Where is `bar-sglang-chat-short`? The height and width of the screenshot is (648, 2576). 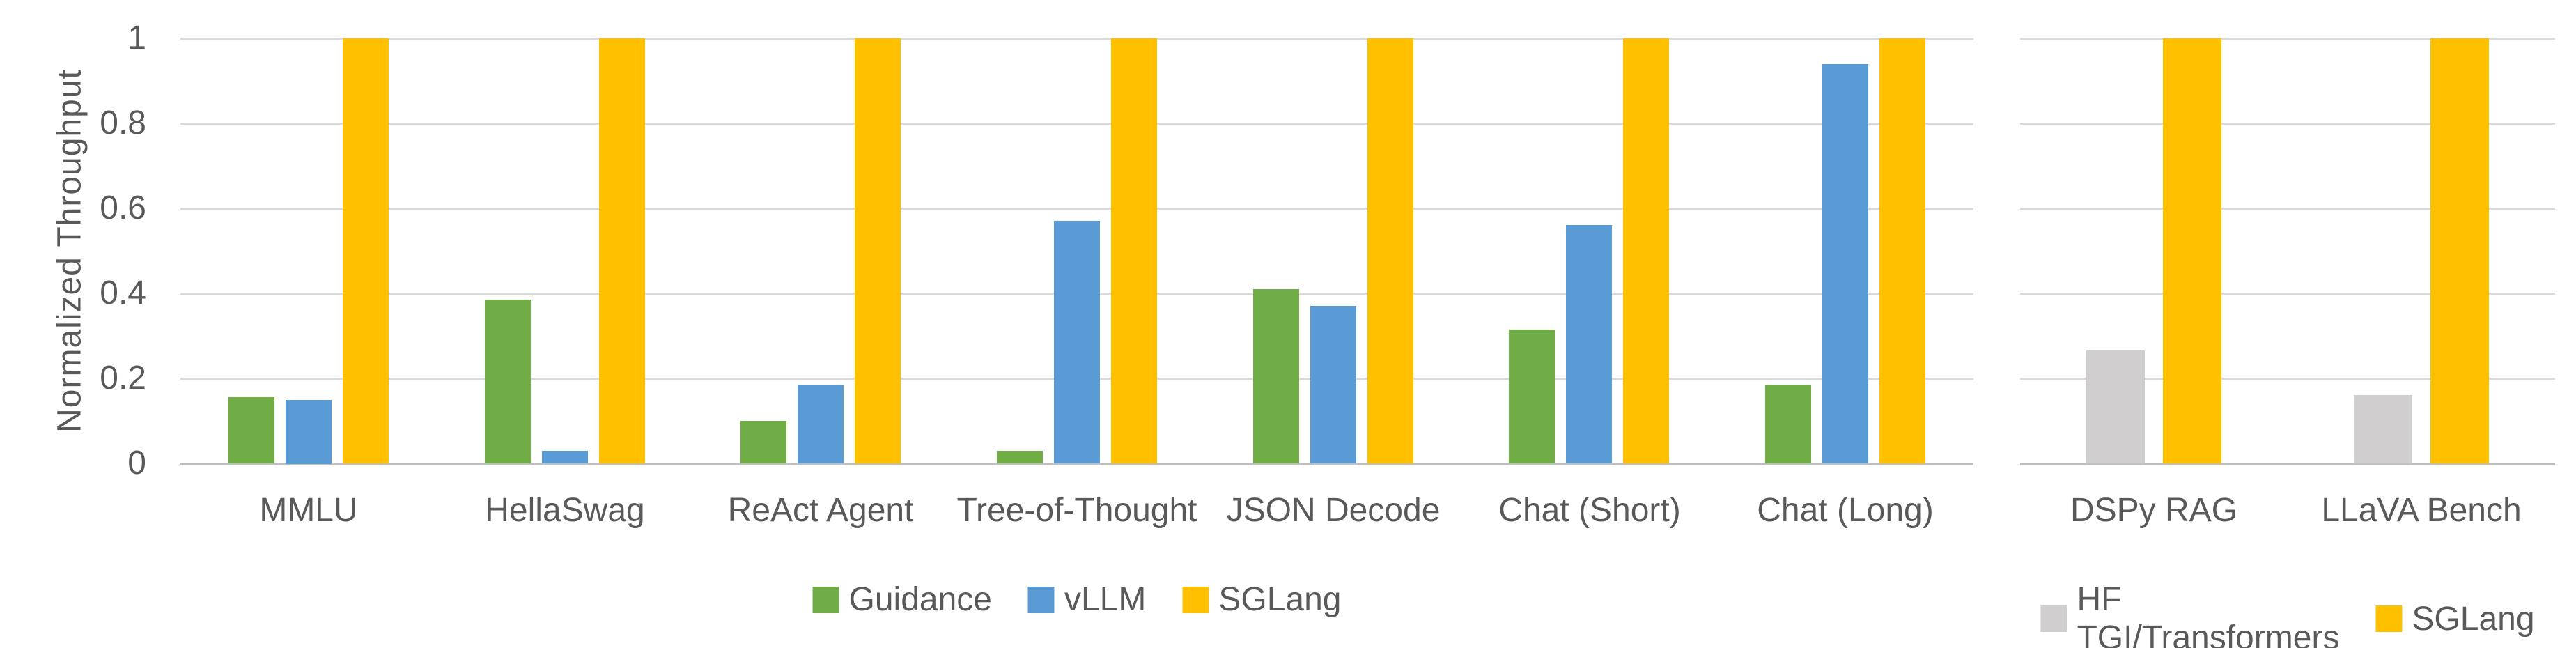 bar-sglang-chat-short is located at coordinates (1646, 250).